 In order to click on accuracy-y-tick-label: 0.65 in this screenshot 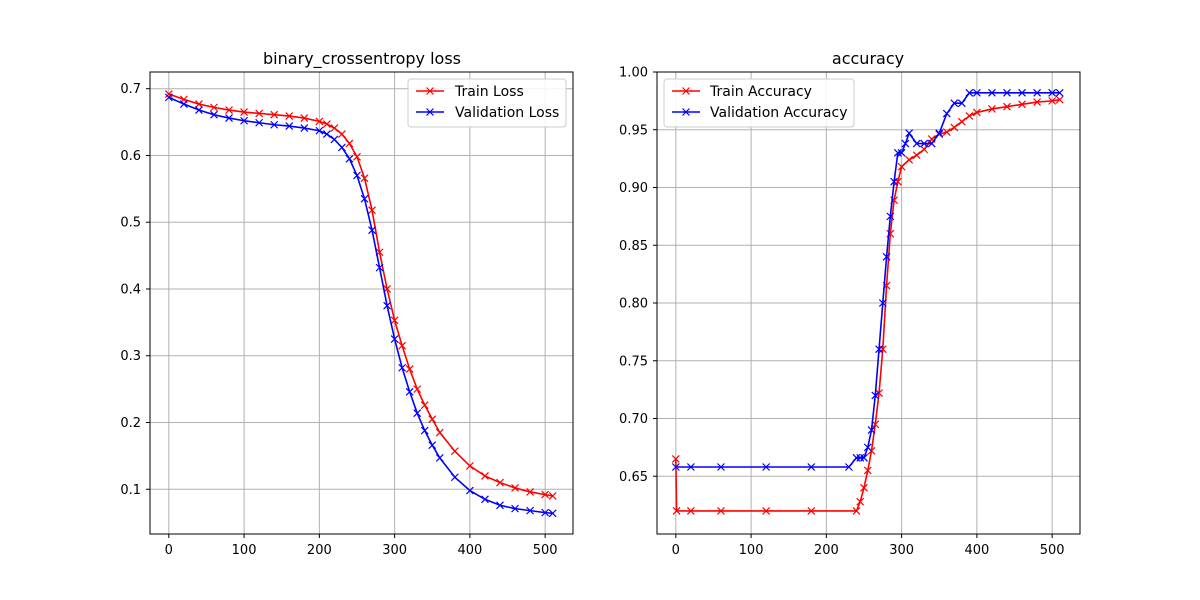, I will do `click(633, 477)`.